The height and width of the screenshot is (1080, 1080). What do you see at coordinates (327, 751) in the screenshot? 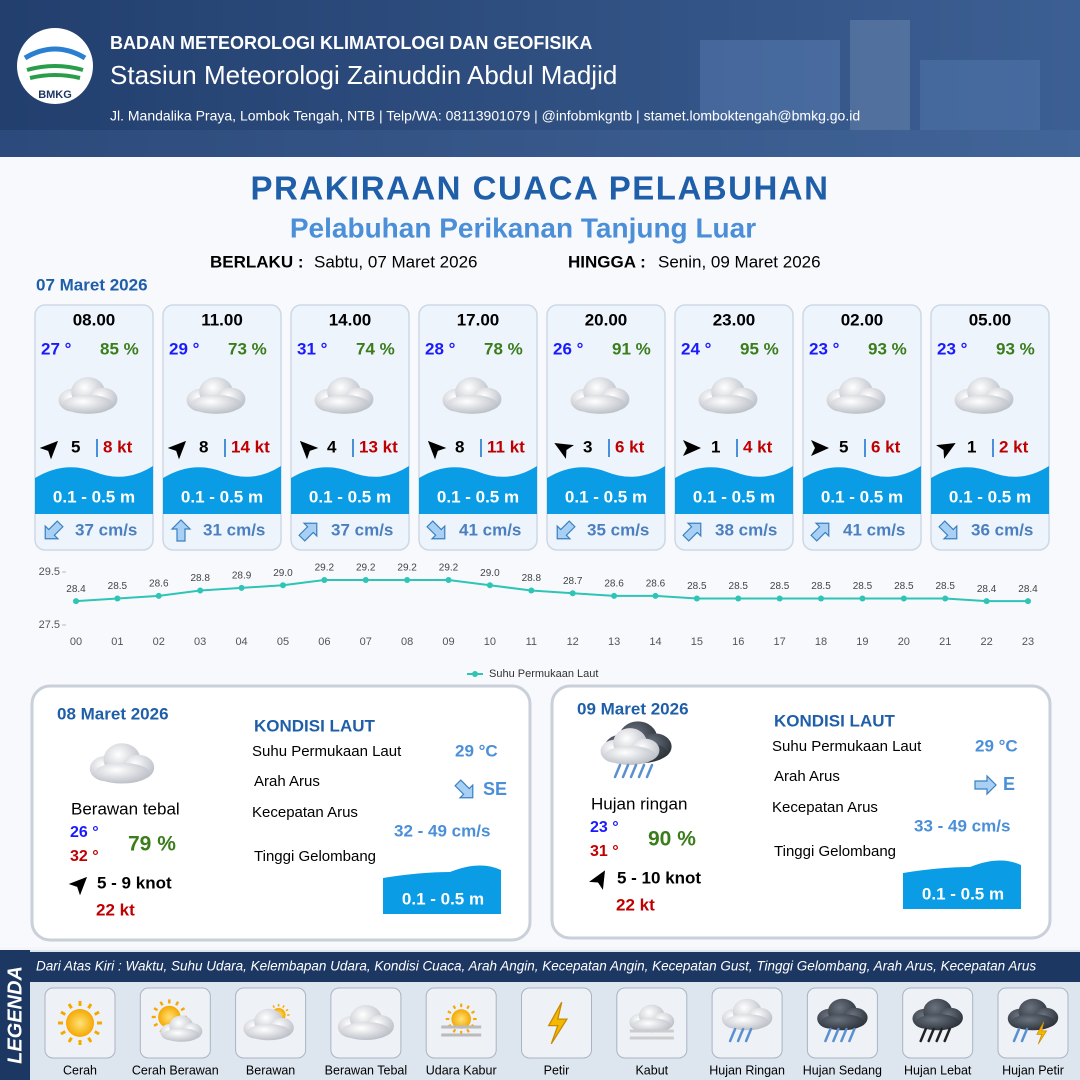
I see `sea-label: Suhu Permukaan Laut` at bounding box center [327, 751].